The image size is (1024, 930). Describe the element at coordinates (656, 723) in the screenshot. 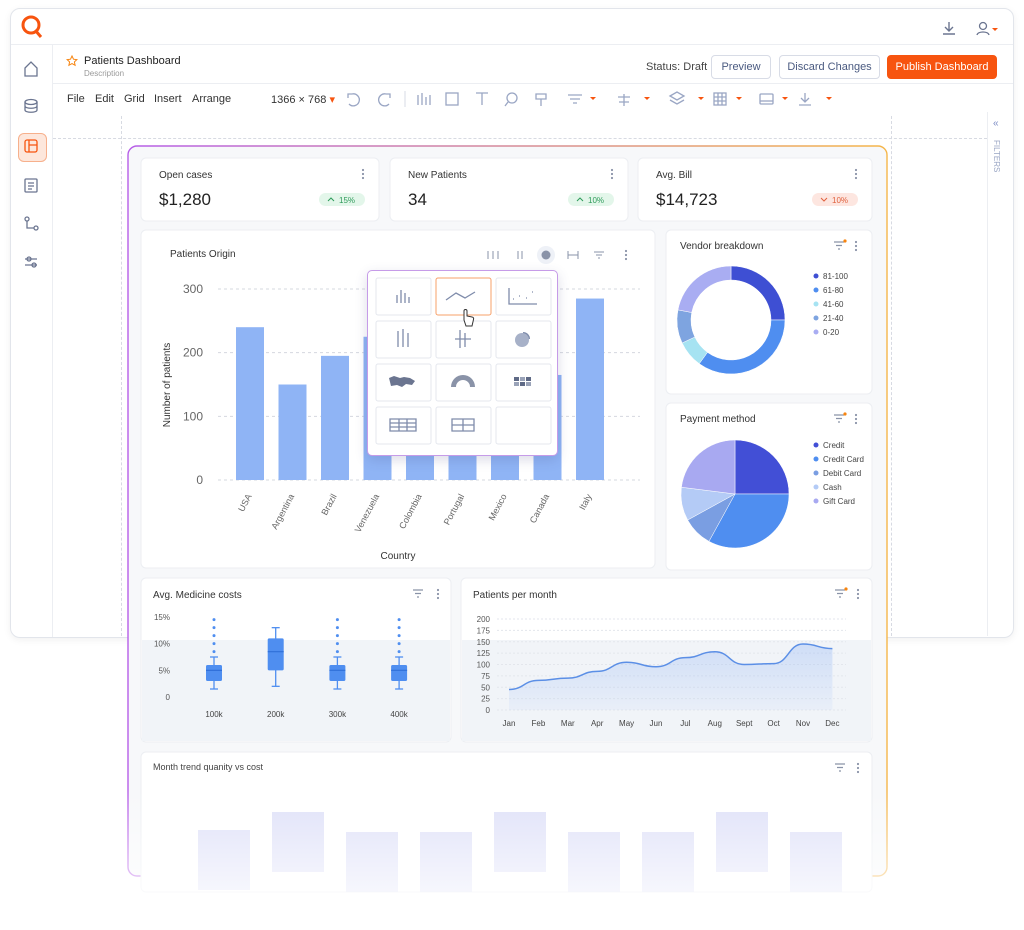

I see `x-tick-label: Jun` at that location.